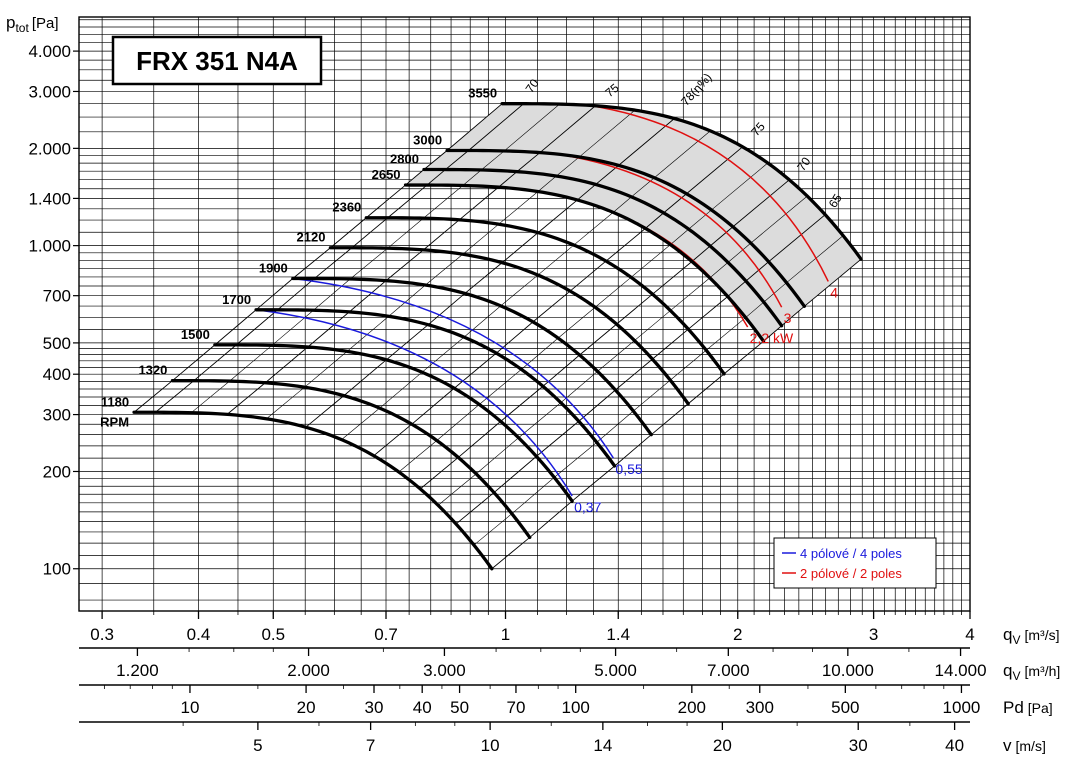 This screenshot has height=777, width=1086. What do you see at coordinates (49, 246) in the screenshot?
I see `y-tick-label: 1.000` at bounding box center [49, 246].